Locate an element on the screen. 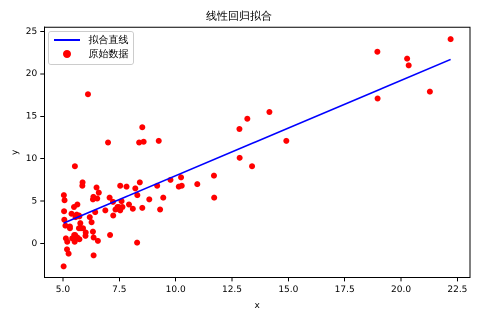 Image resolution: width=490 pixels, height=323 pixels. x-tick-label: 20.0 is located at coordinates (401, 290).